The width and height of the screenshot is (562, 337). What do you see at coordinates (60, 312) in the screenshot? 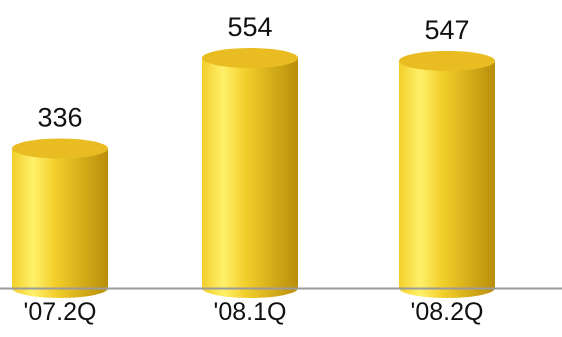
I see `x-tick-label: '07.2Q` at bounding box center [60, 312].